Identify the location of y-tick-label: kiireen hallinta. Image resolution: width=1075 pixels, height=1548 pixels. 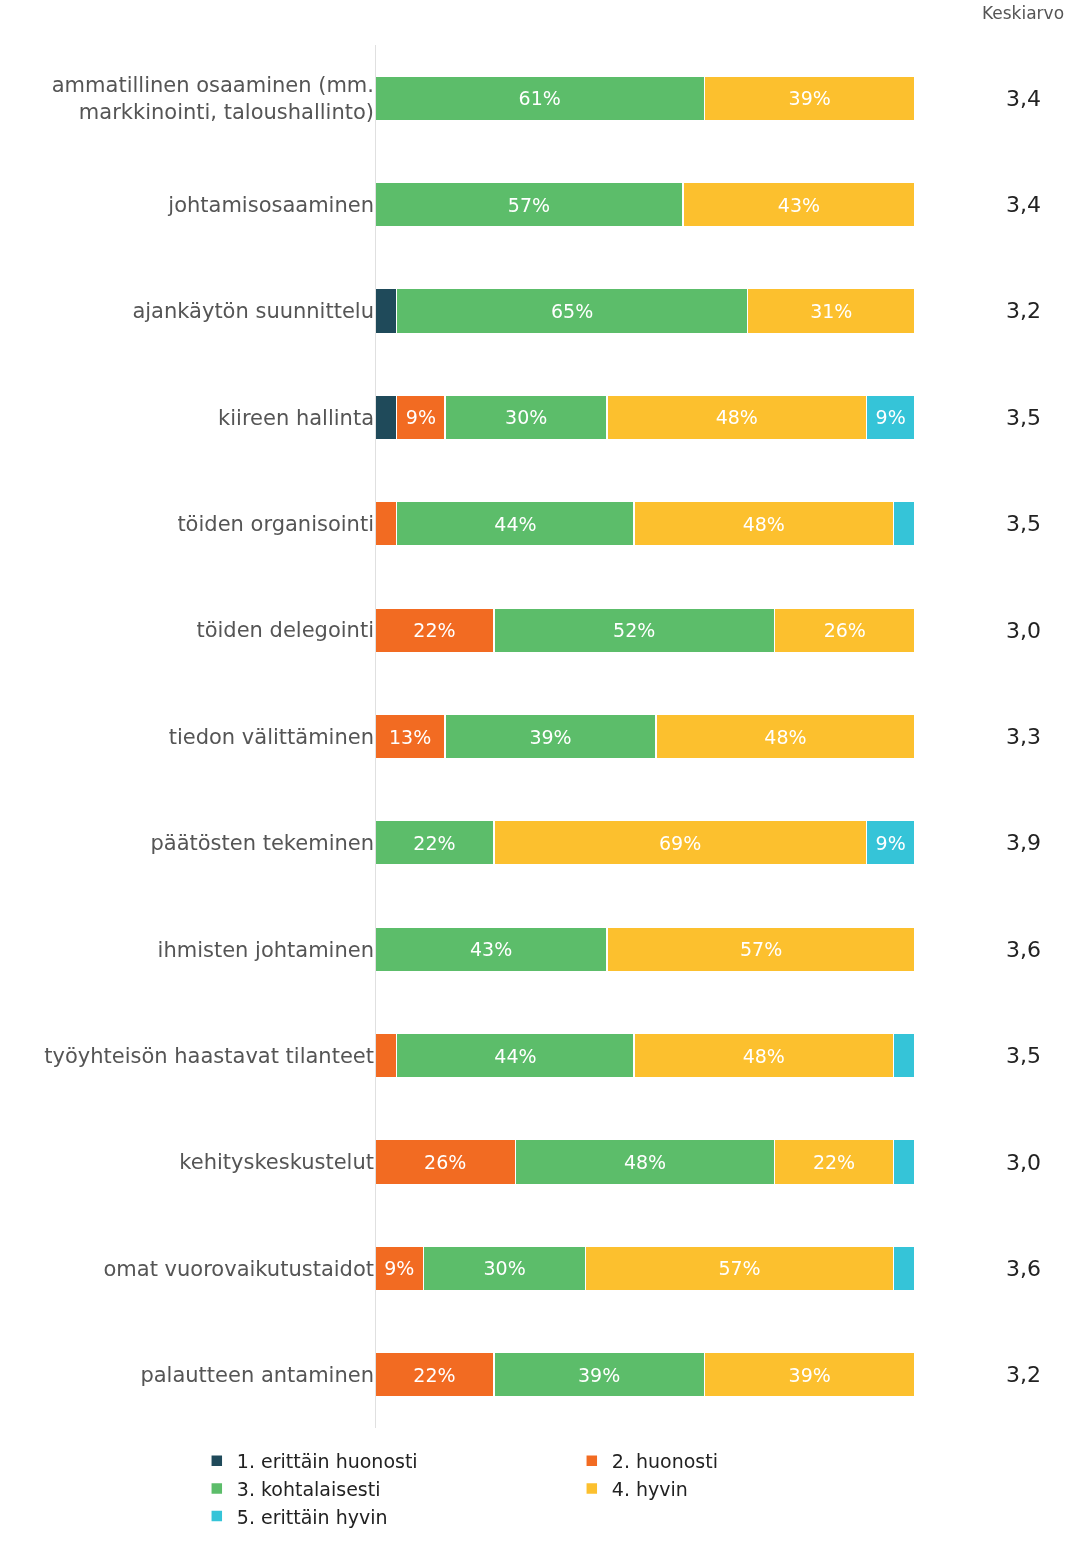
(296, 417).